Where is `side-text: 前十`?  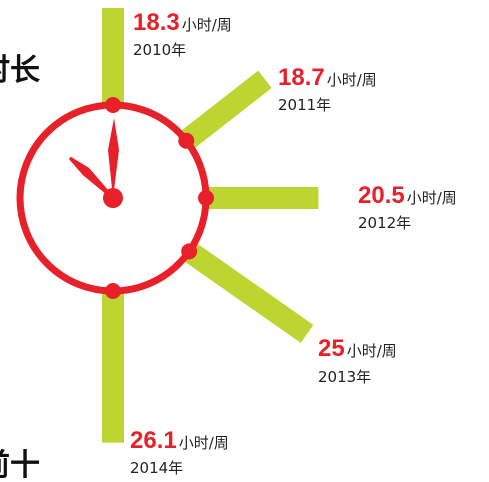
side-text: 前十 is located at coordinates (20, 465).